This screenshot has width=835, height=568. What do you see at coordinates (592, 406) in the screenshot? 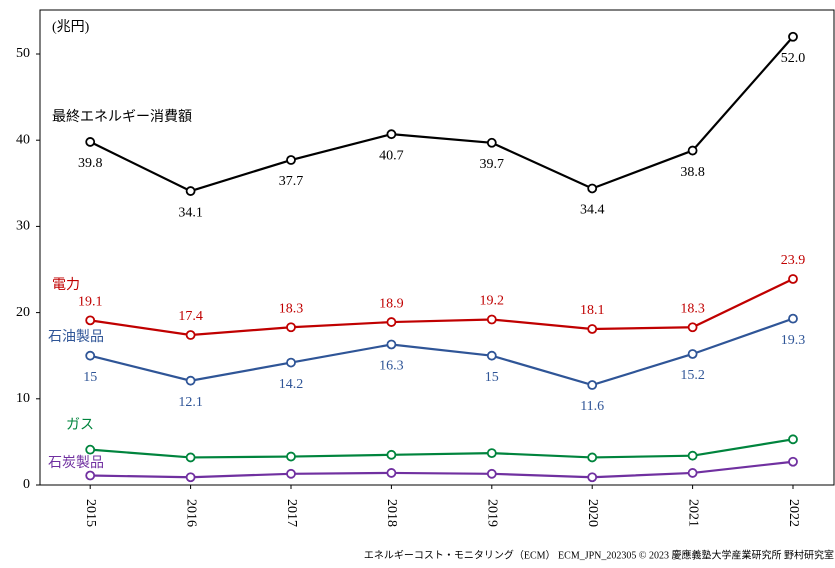
I see `data-label: 11.6` at bounding box center [592, 406].